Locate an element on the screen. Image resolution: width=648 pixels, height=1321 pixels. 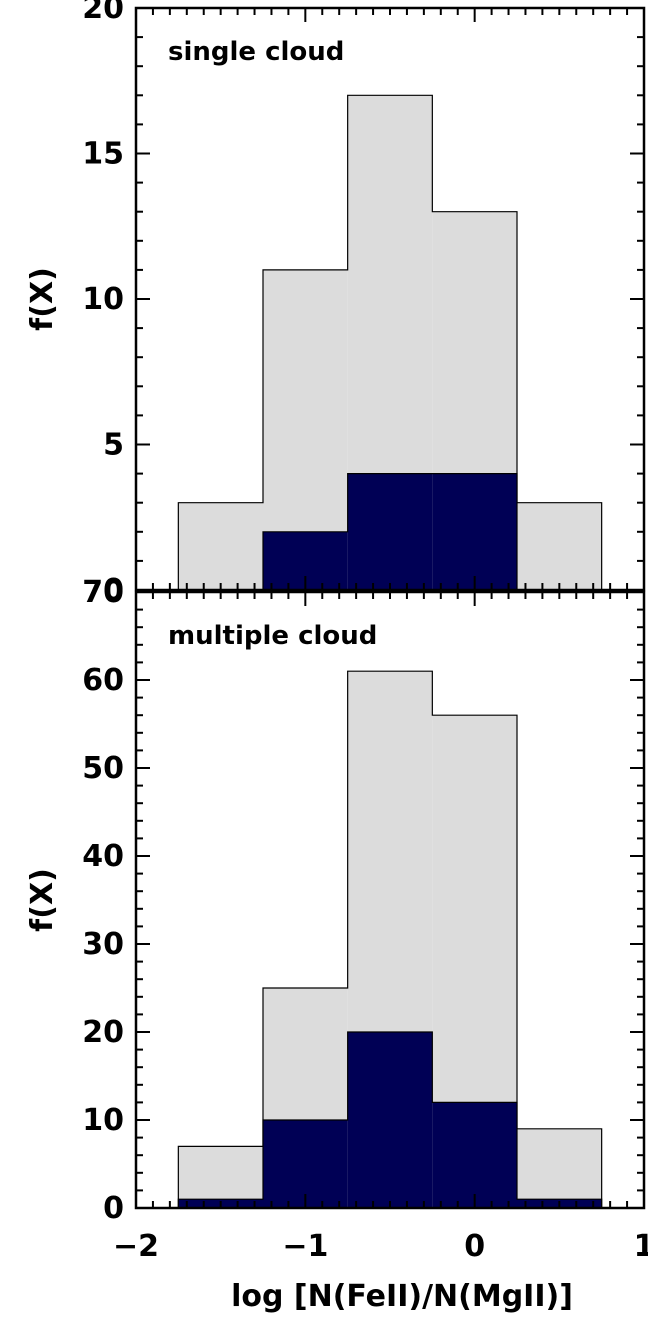
x-tick-label: 0 is located at coordinates (474, 1246).